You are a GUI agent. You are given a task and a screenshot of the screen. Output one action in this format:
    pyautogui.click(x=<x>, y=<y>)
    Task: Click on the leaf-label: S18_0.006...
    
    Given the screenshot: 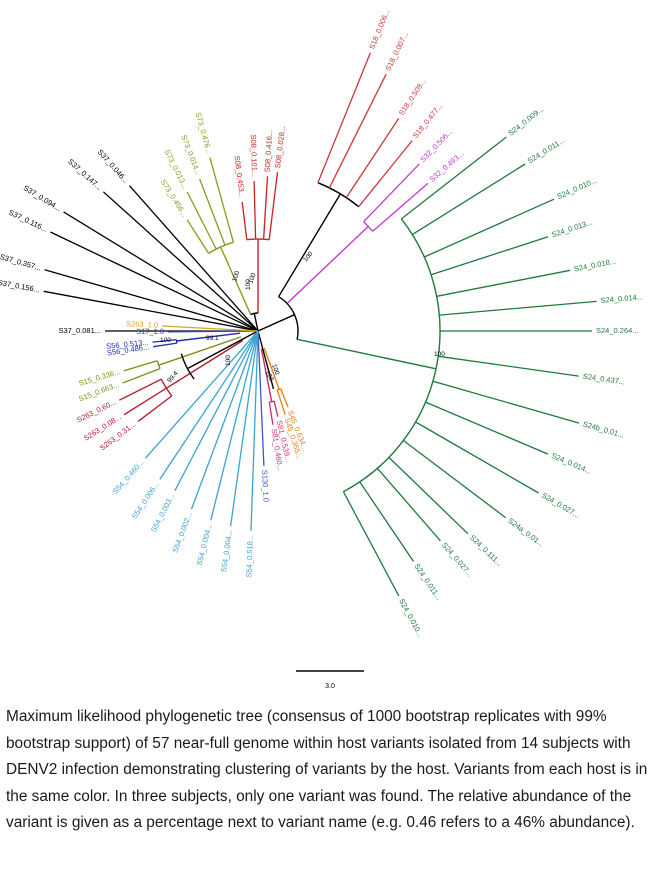 What is the action you would take?
    pyautogui.click(x=379, y=29)
    